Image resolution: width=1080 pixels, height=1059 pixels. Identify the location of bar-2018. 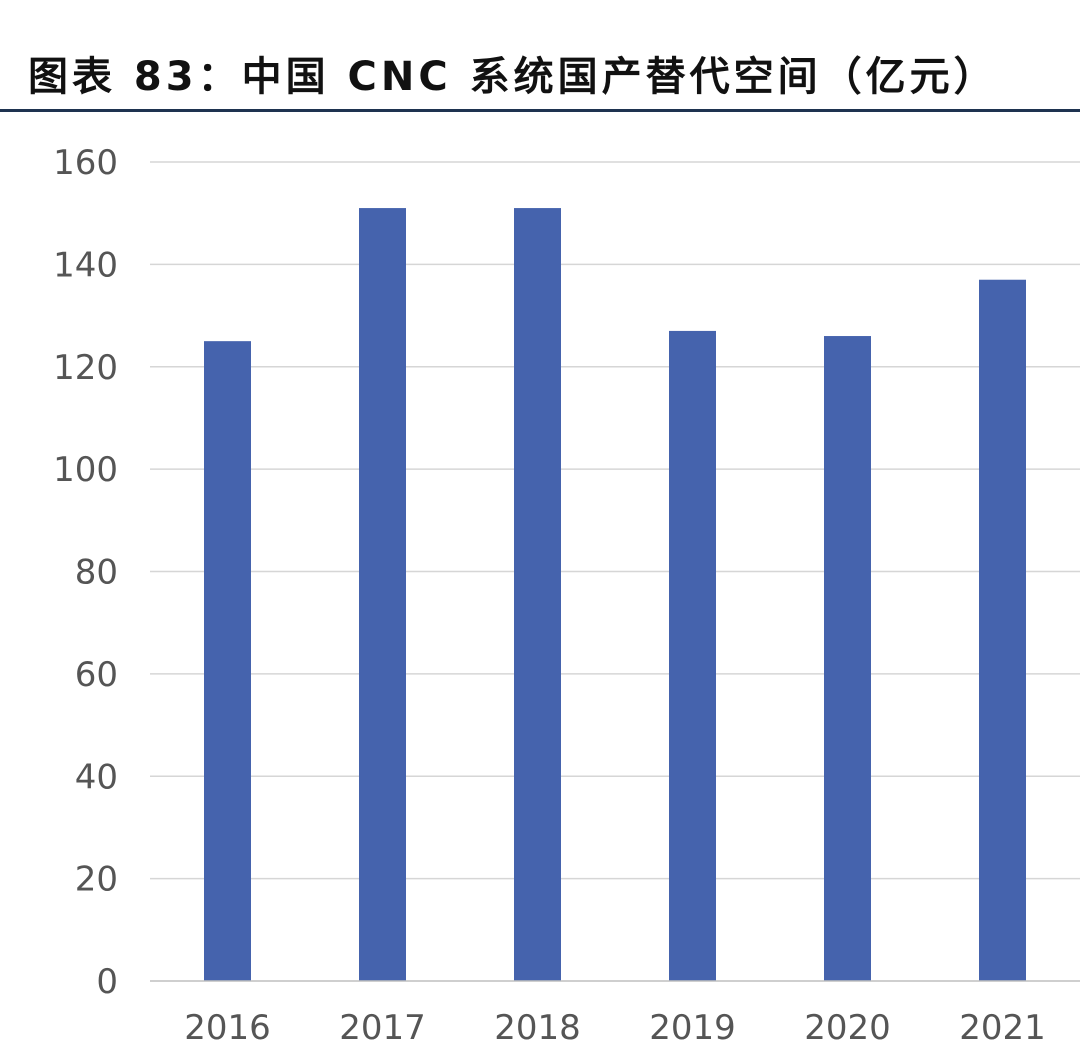
(537, 595).